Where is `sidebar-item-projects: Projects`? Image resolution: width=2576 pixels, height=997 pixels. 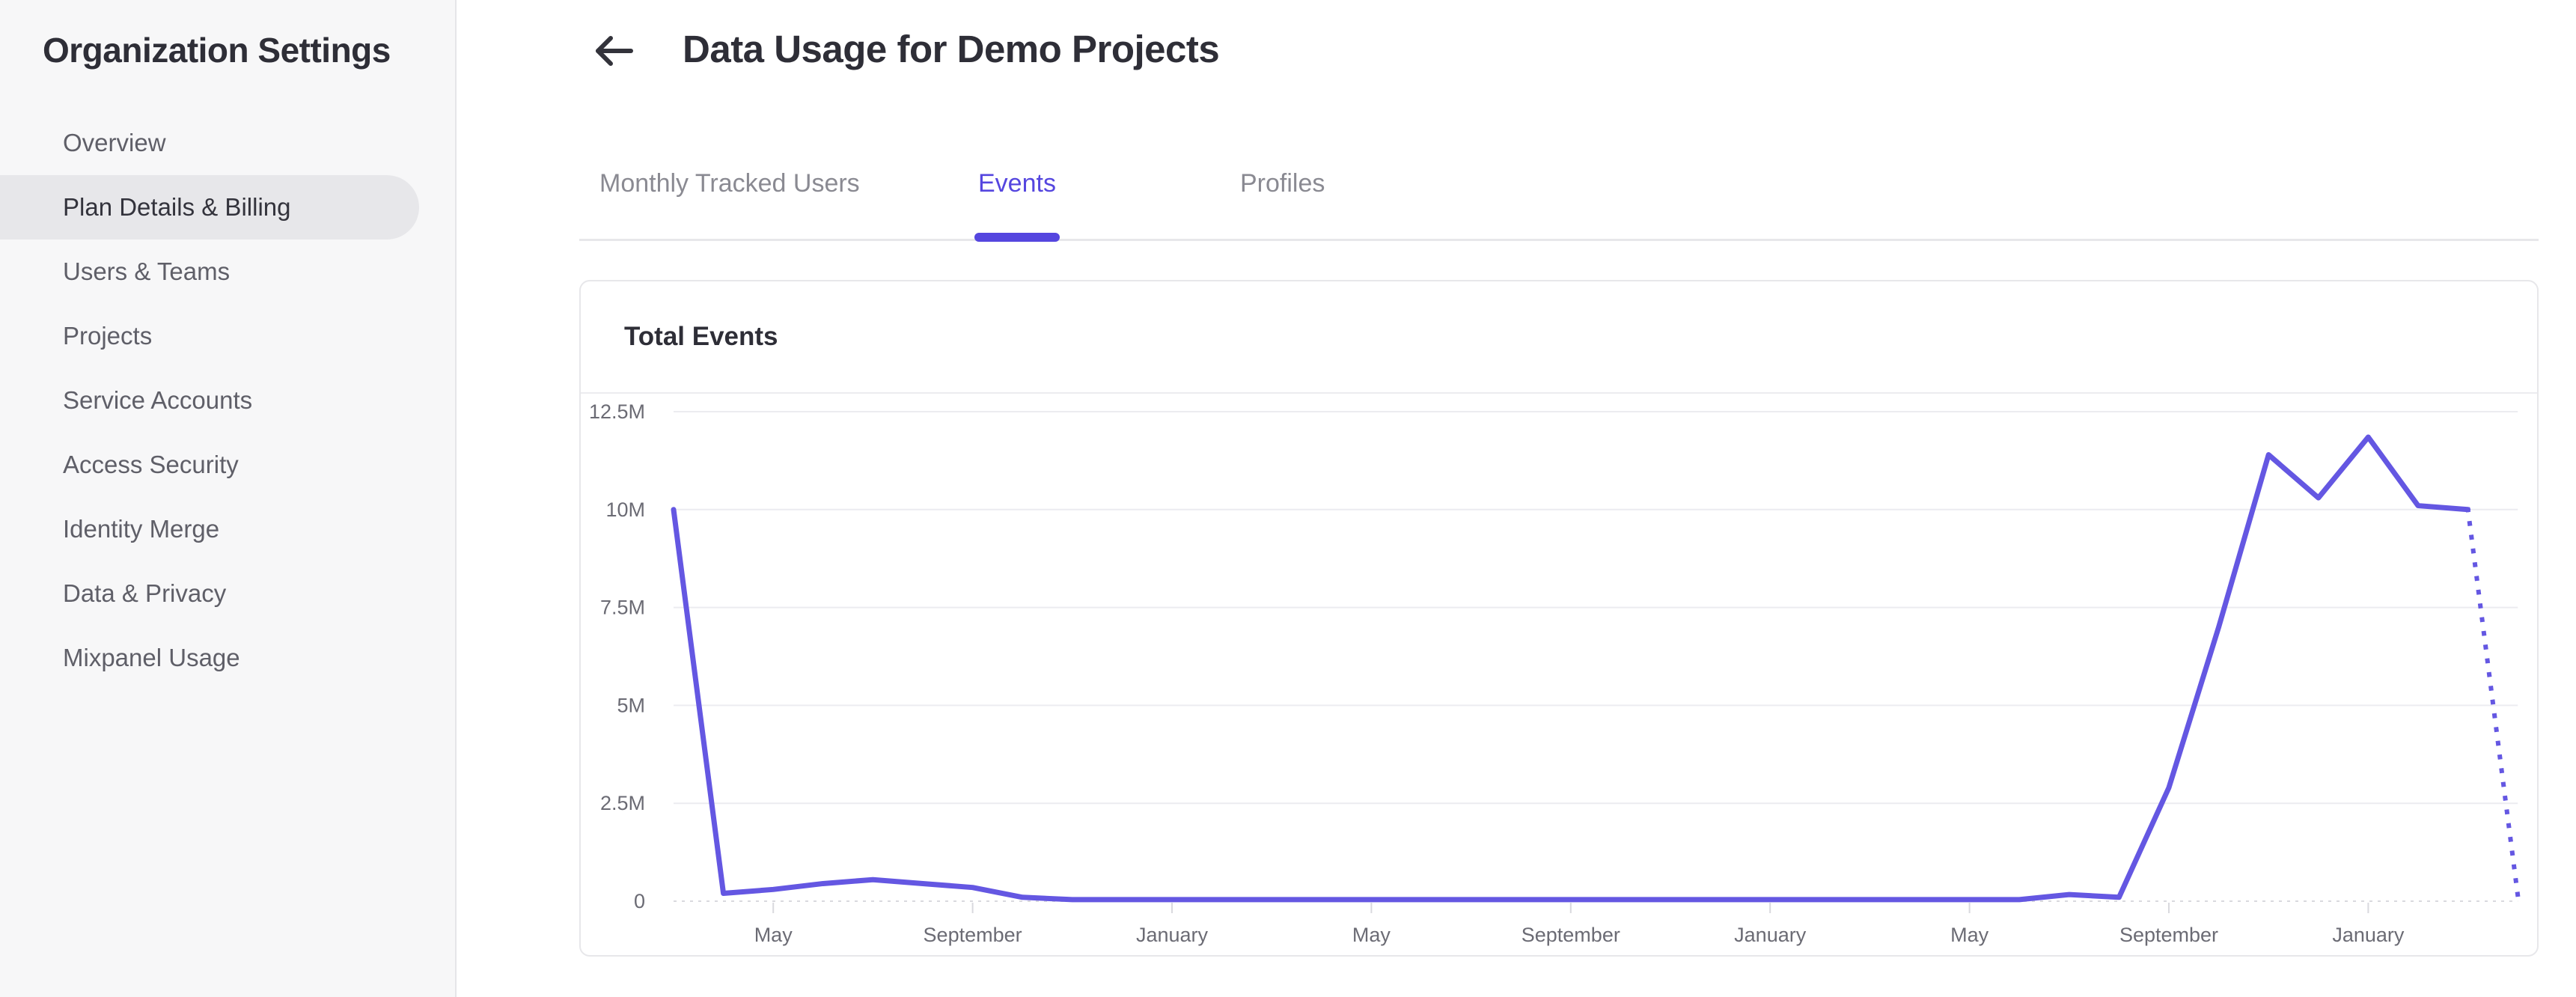 sidebar-item-projects: Projects is located at coordinates (228, 336).